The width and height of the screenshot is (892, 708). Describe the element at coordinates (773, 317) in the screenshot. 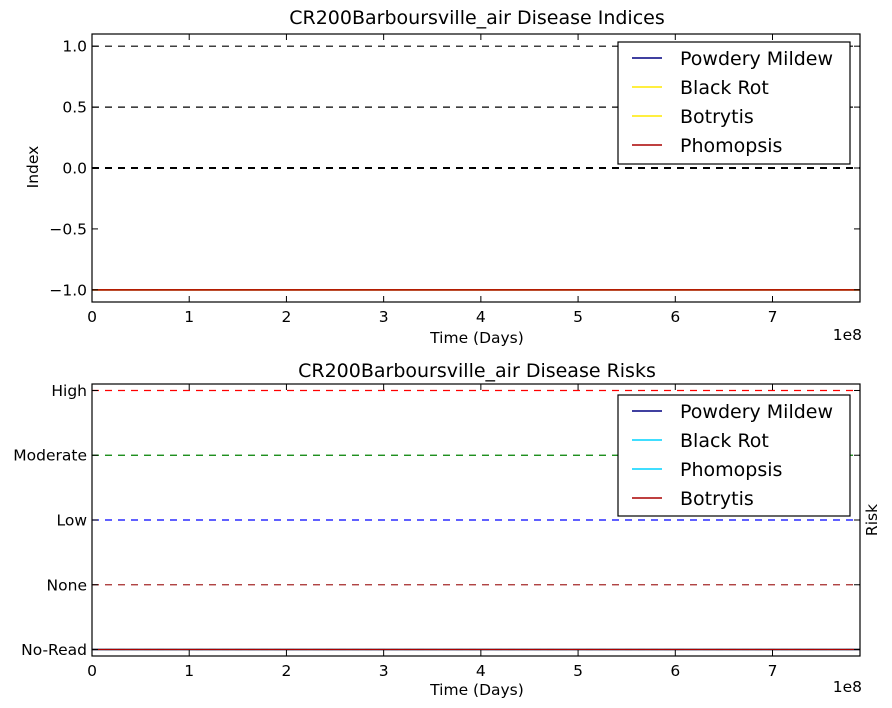

I see `indices-x-tick-label-7: 7` at that location.